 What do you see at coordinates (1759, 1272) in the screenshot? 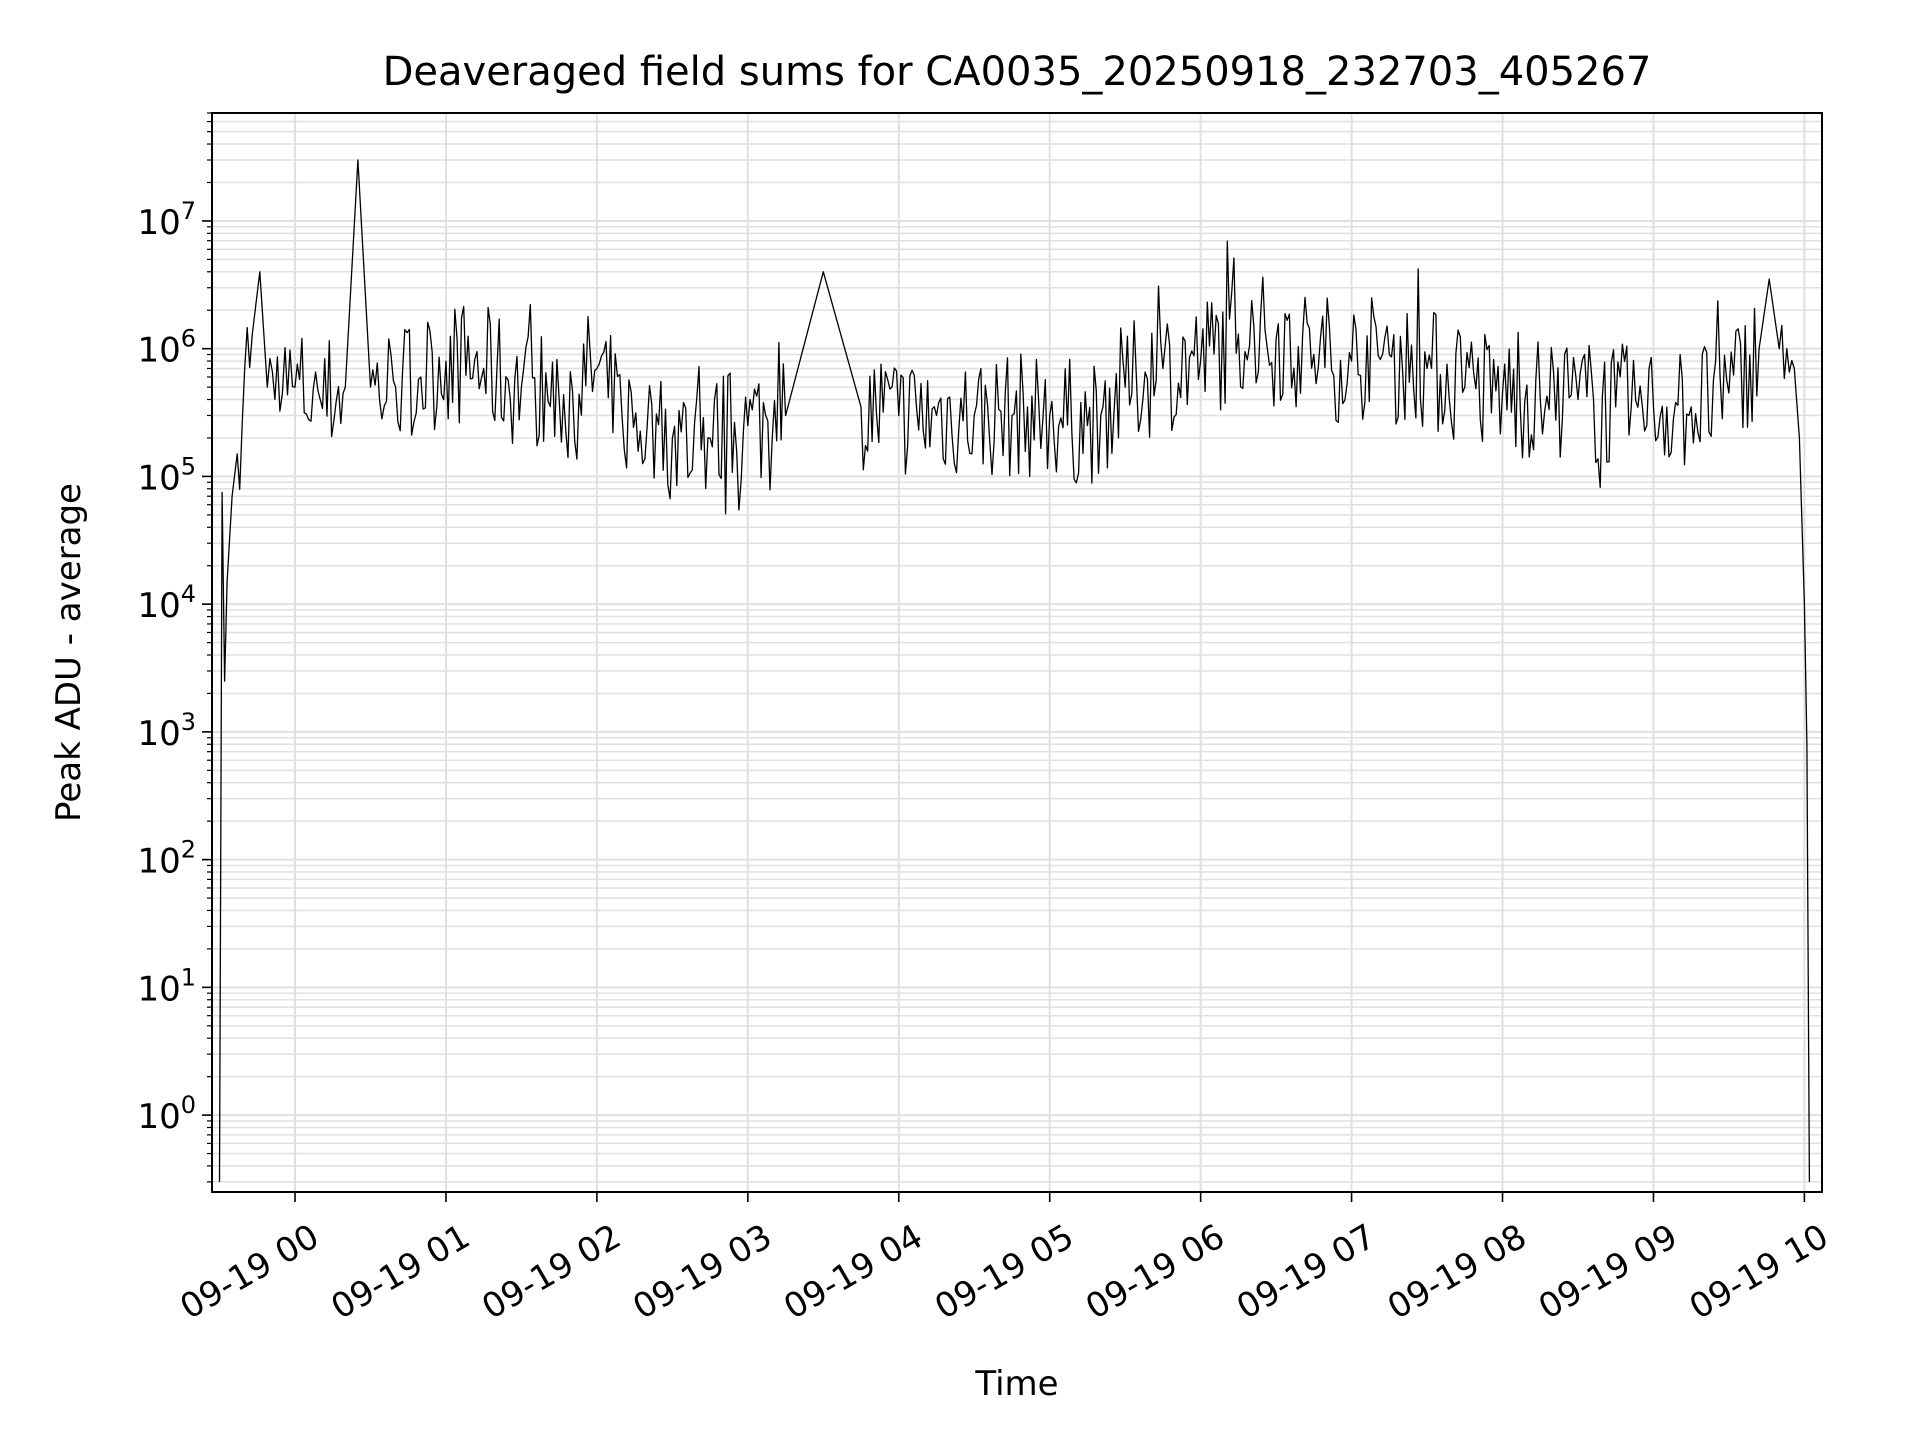
I see `x-tick-label: 09-19 10` at bounding box center [1759, 1272].